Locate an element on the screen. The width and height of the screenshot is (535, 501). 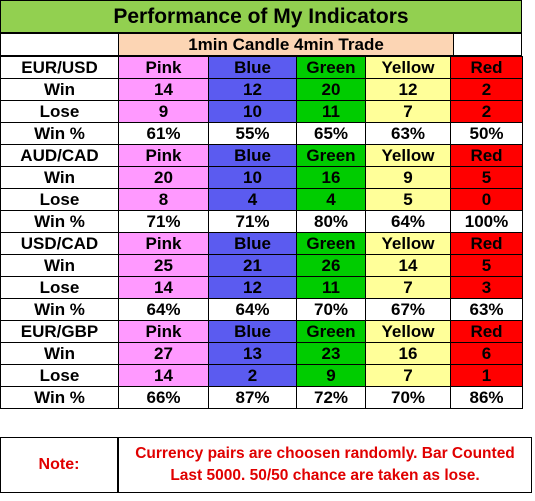
win-value-green: 26 is located at coordinates (331, 265).